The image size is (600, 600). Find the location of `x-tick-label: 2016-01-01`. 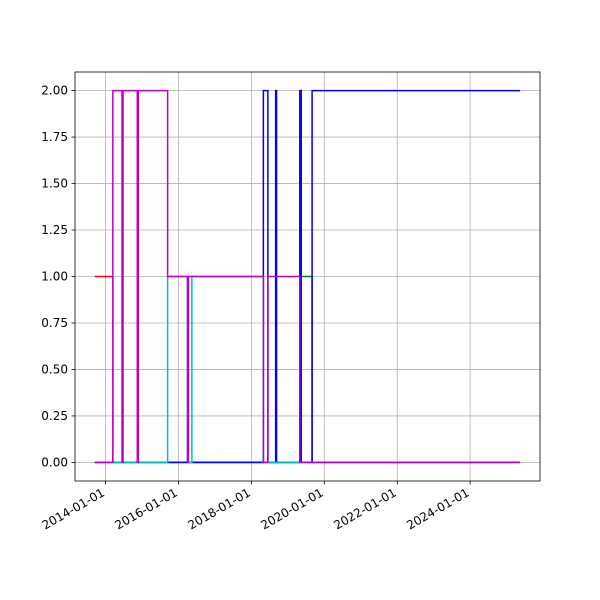

x-tick-label: 2016-01-01 is located at coordinates (146, 508).